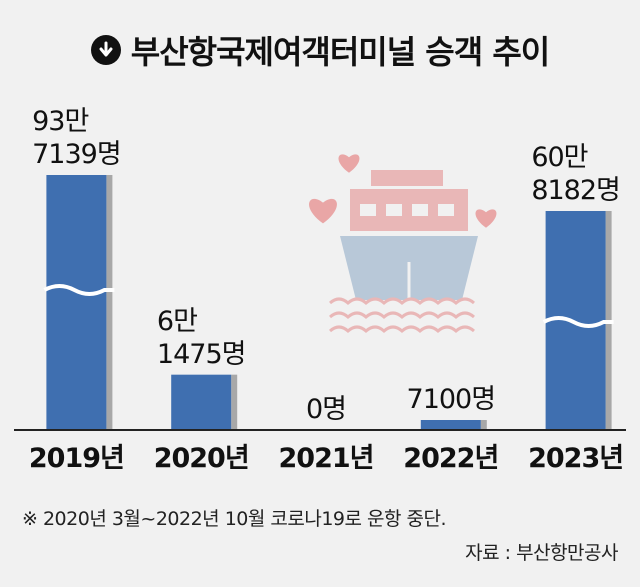  I want to click on data-label: 7100명, so click(451, 399).